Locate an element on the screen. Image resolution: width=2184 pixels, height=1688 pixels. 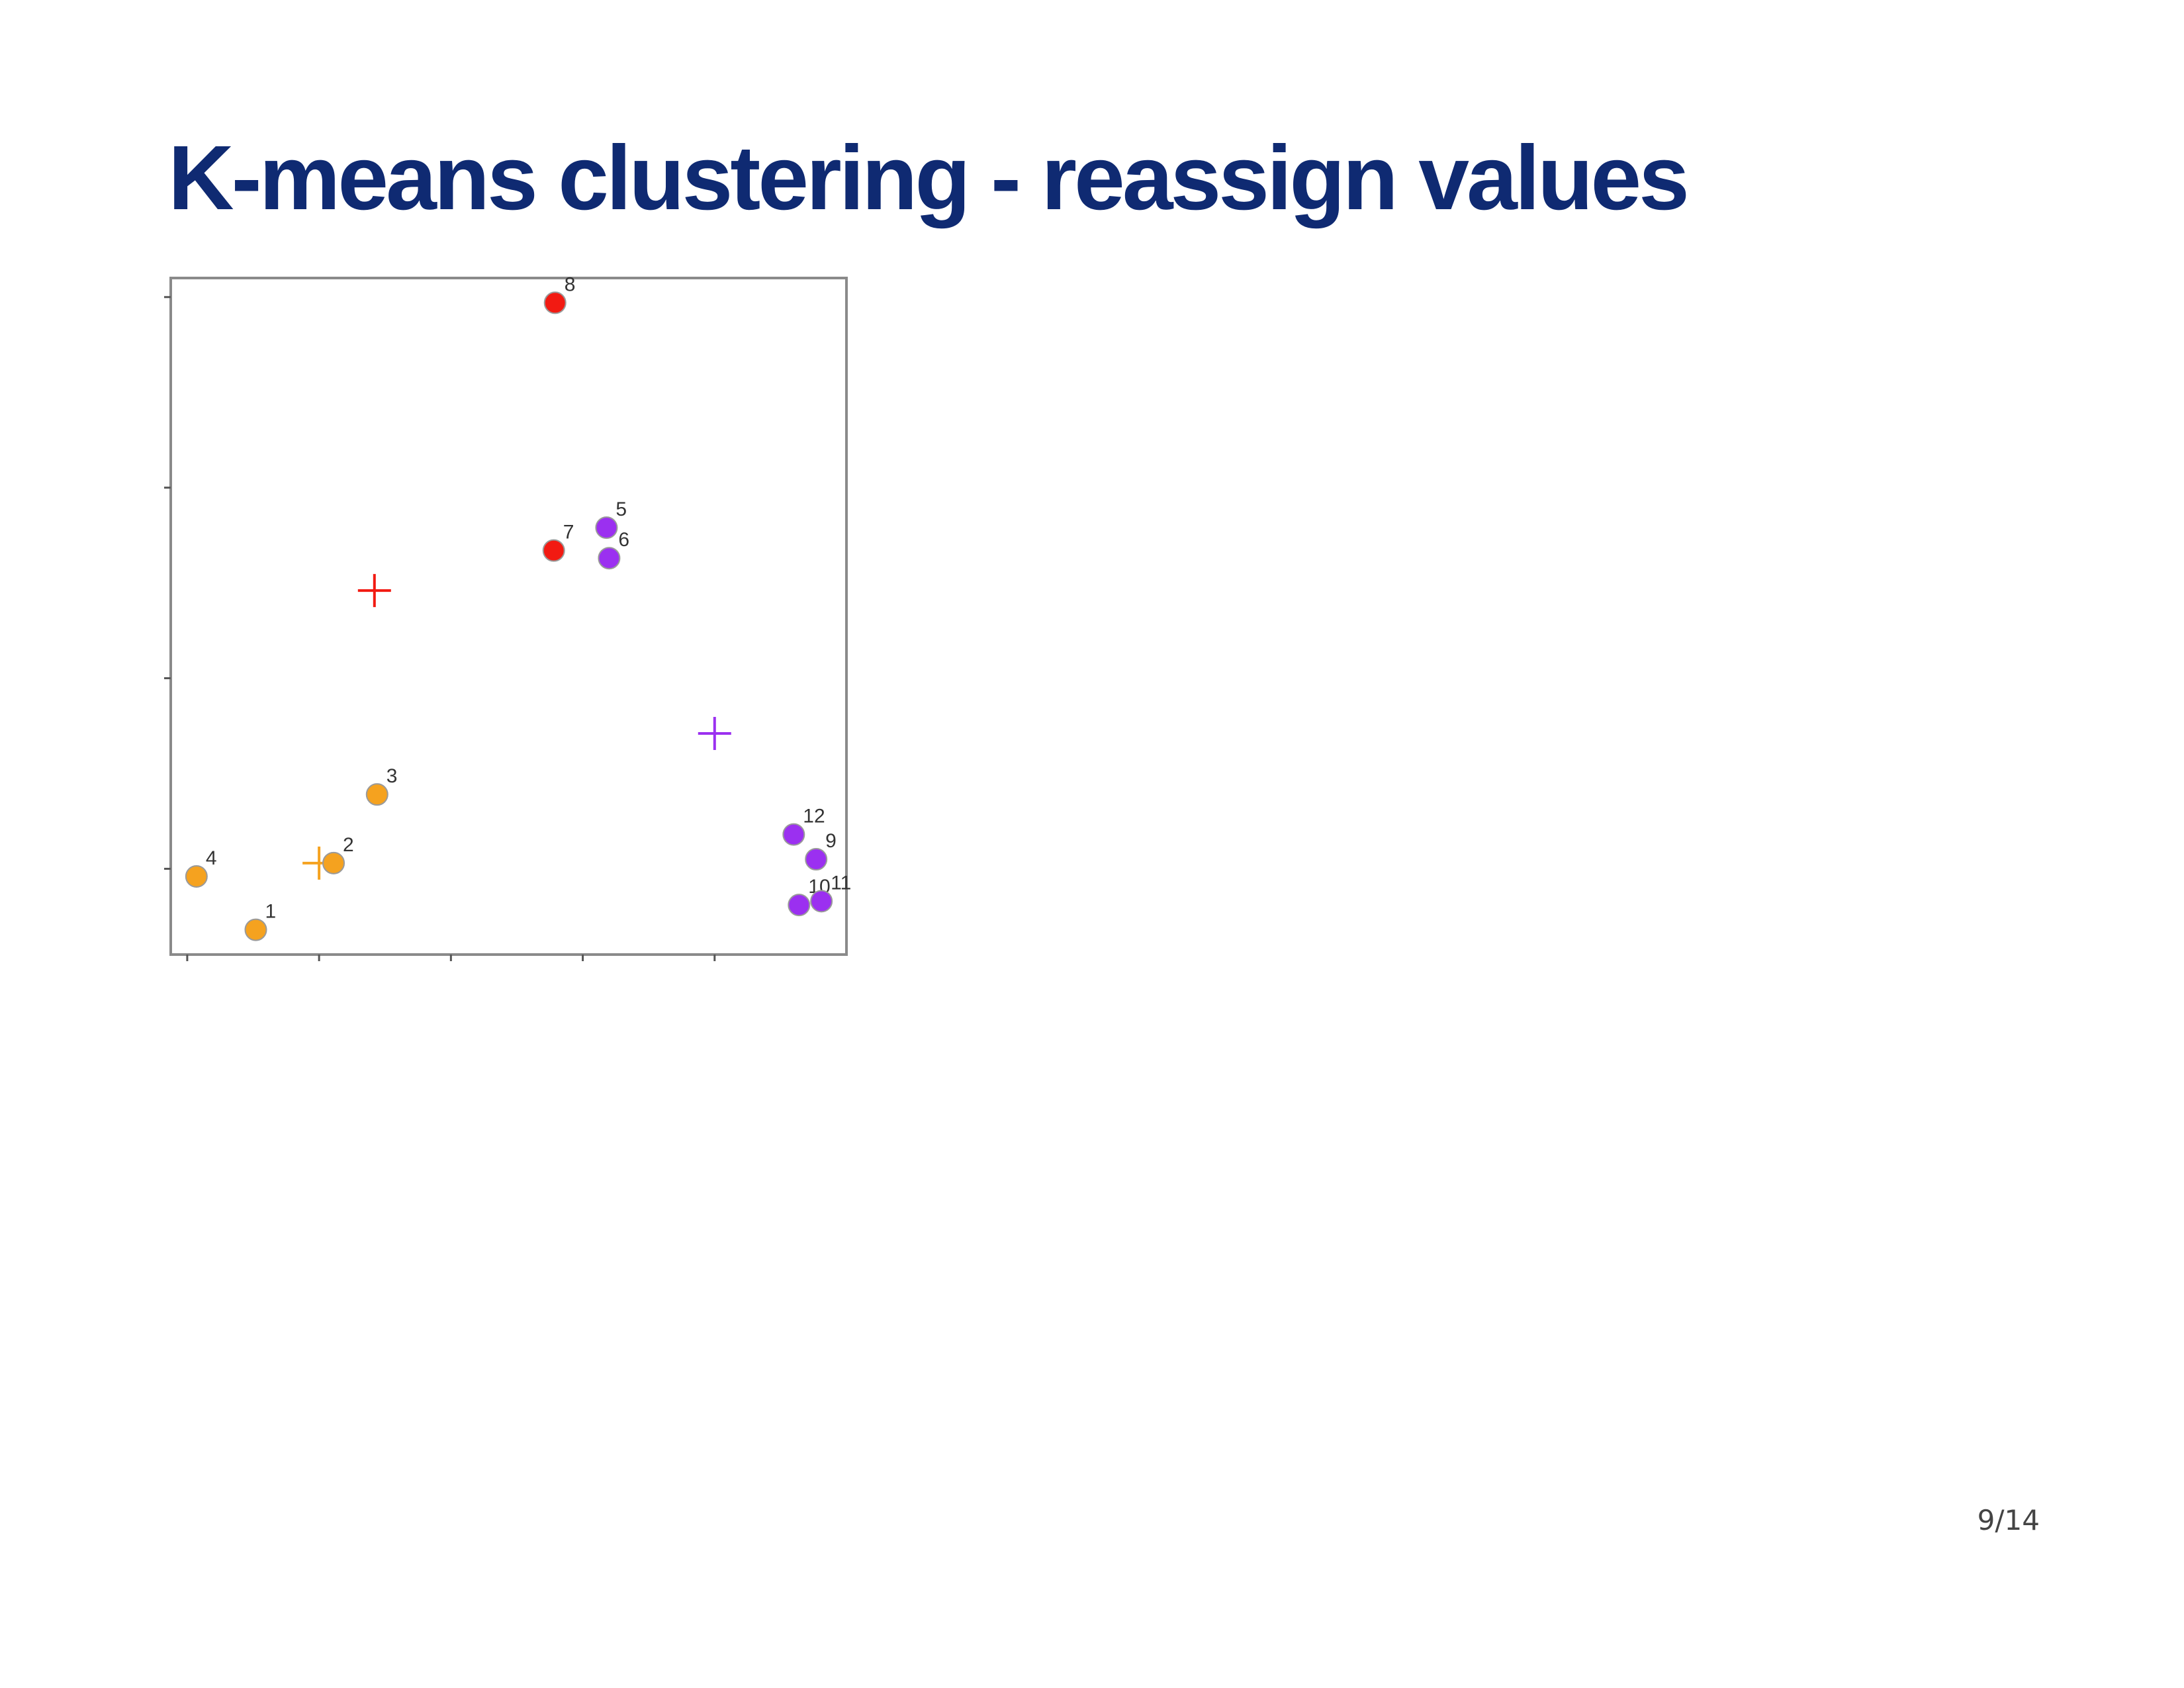
point-label-1: 1 is located at coordinates (270, 912).